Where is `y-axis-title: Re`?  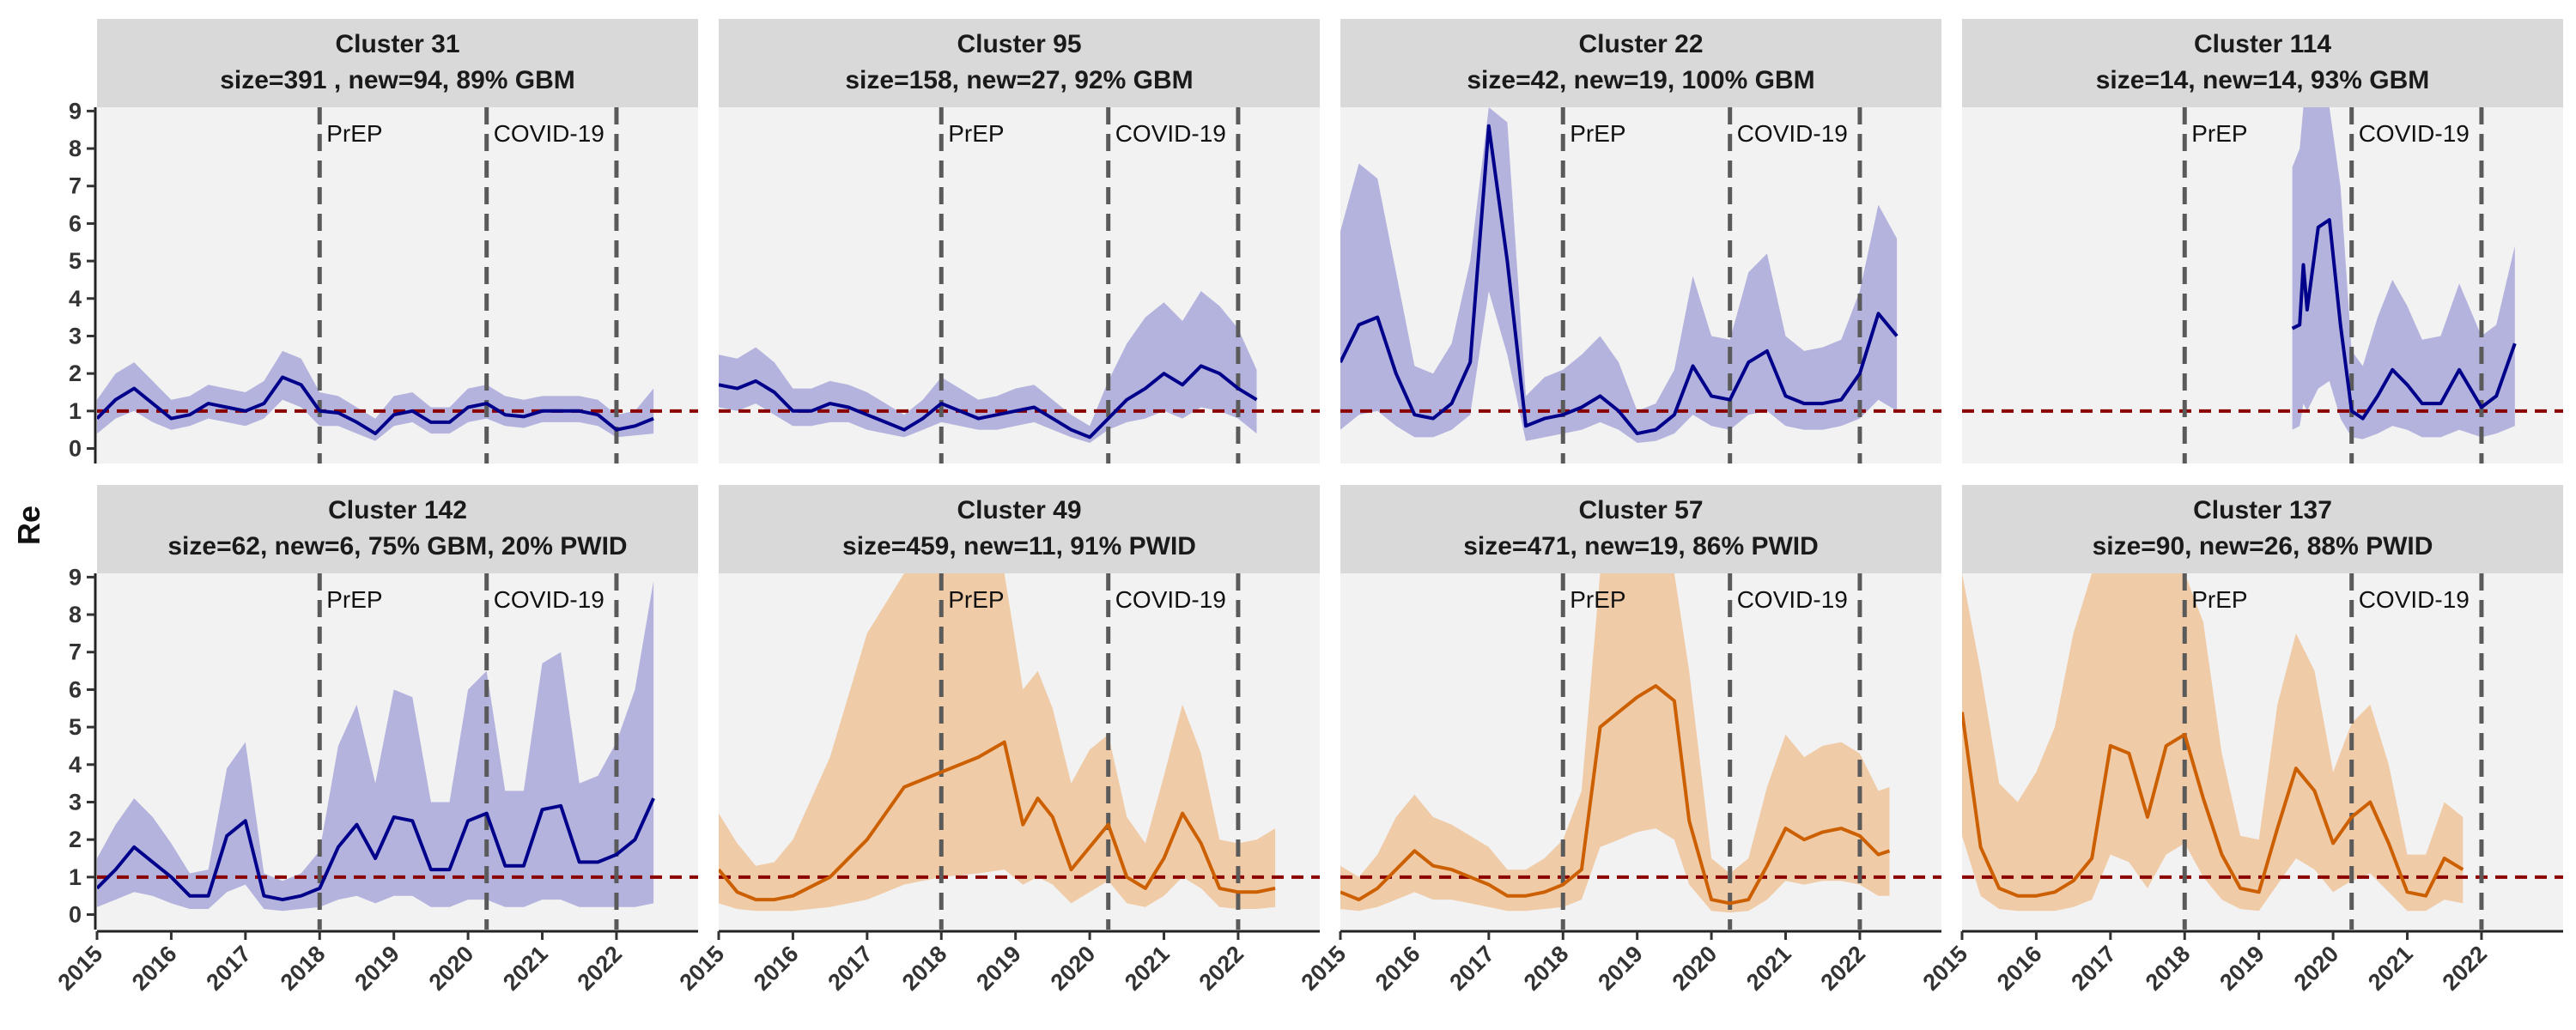 y-axis-title: Re is located at coordinates (28, 525).